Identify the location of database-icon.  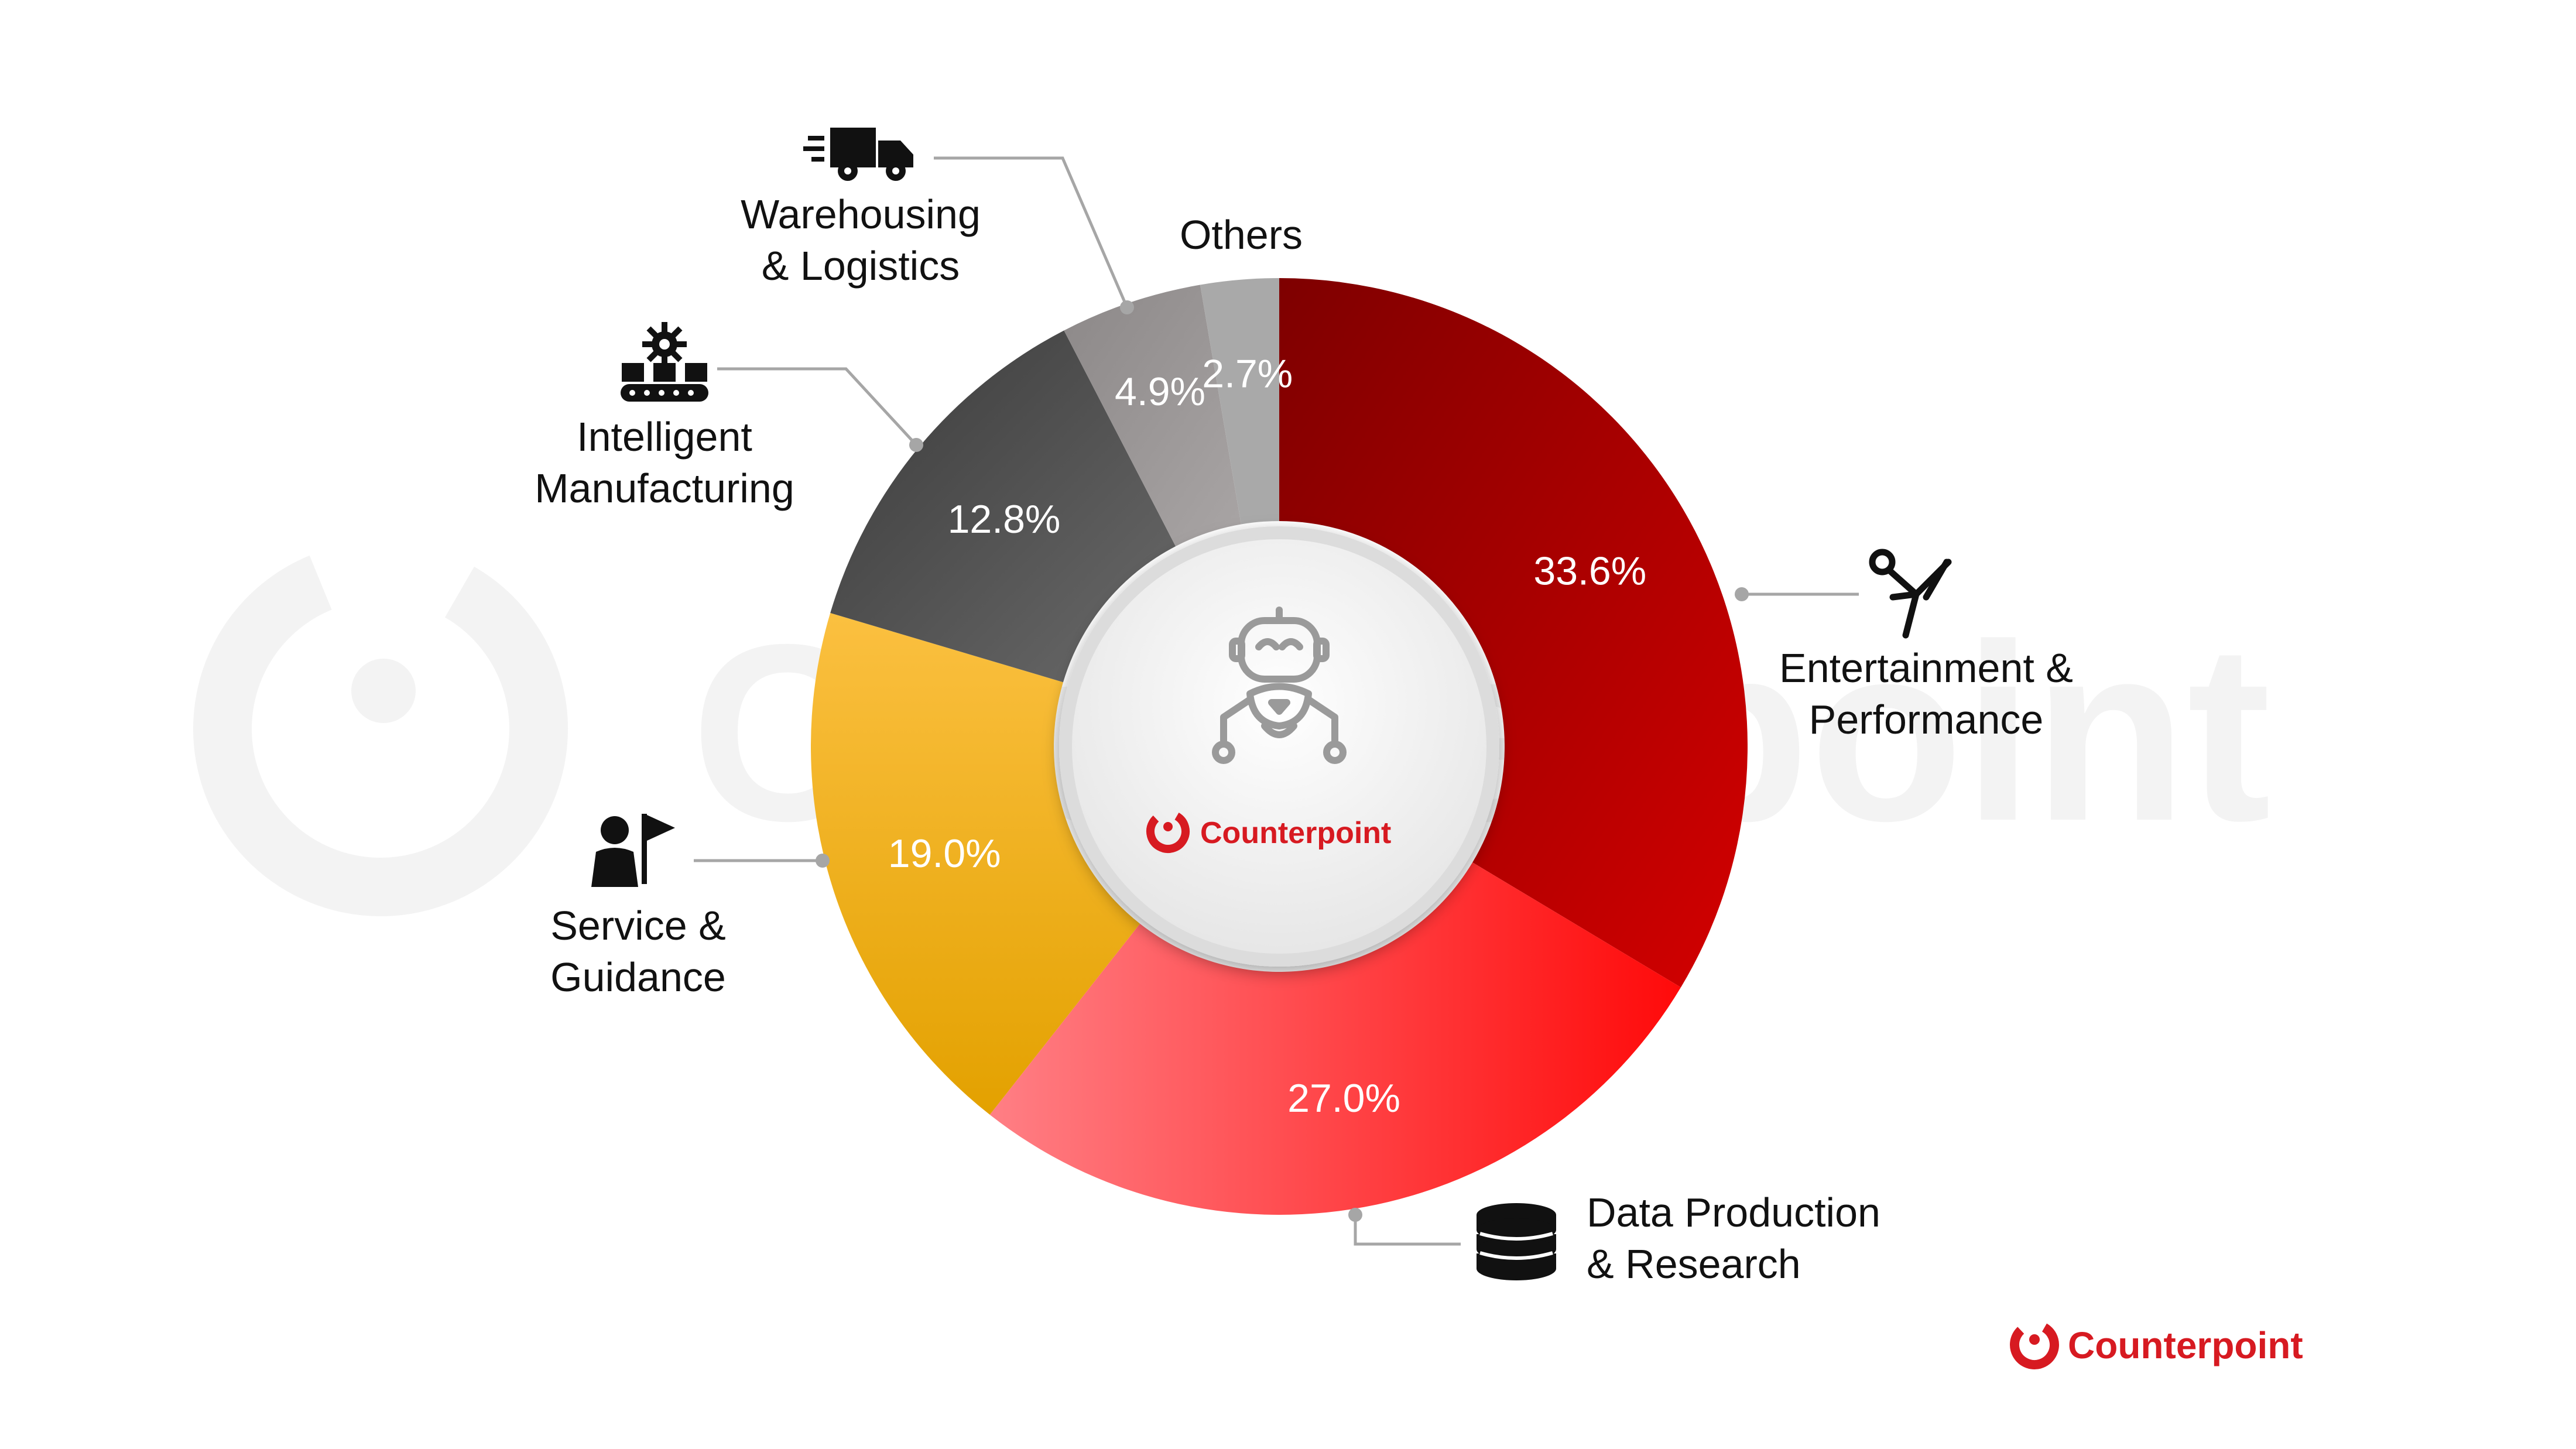
(1516, 1241).